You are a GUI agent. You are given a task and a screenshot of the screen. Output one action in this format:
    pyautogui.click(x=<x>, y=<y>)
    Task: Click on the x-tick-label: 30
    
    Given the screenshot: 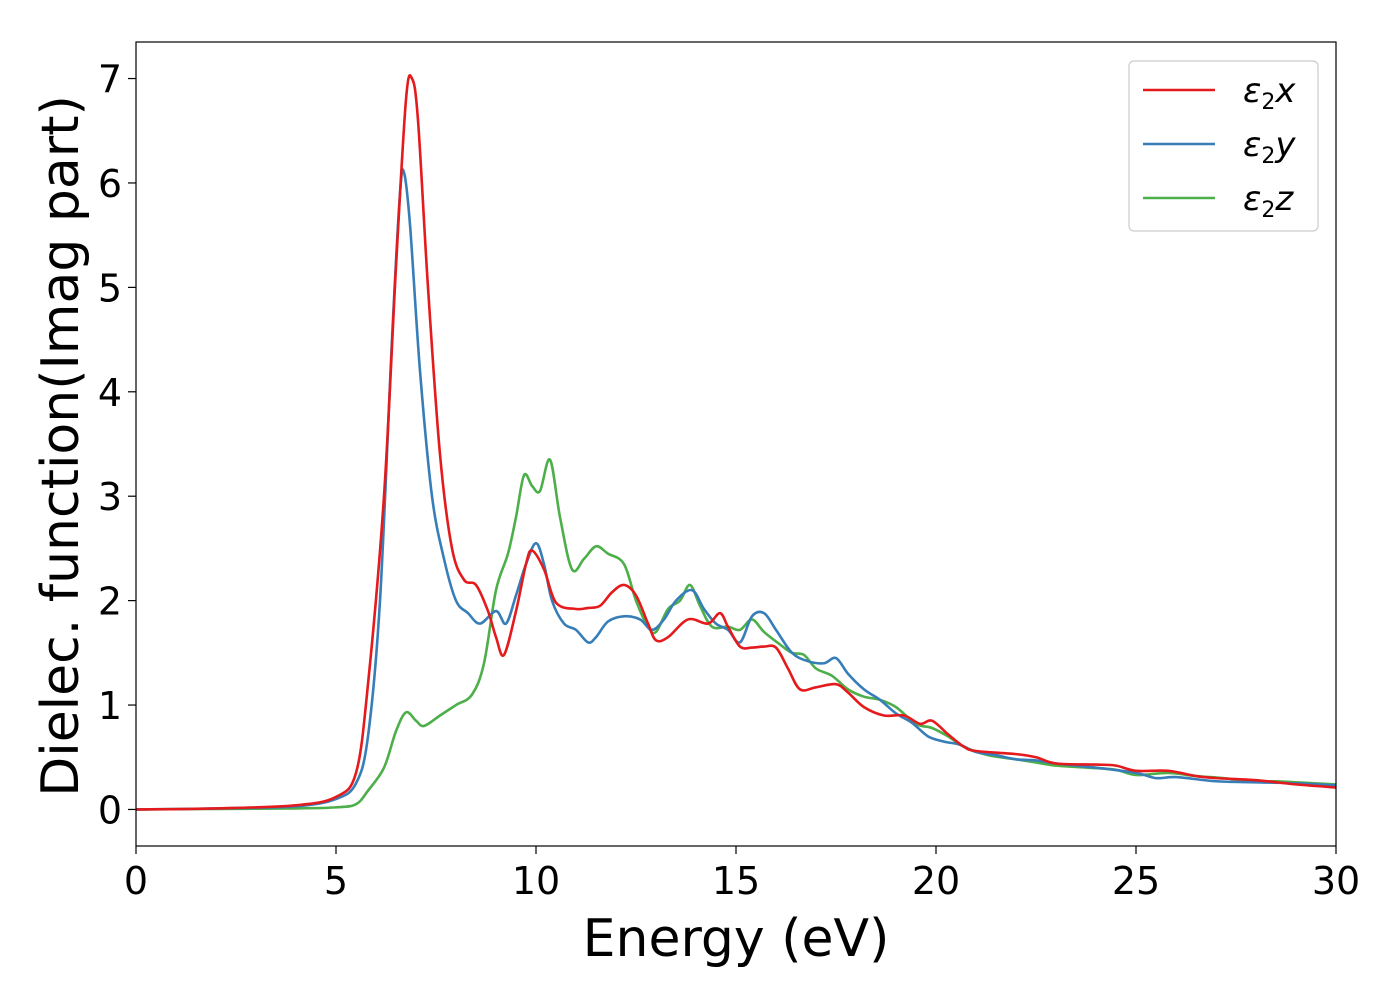 What is the action you would take?
    pyautogui.click(x=1336, y=881)
    